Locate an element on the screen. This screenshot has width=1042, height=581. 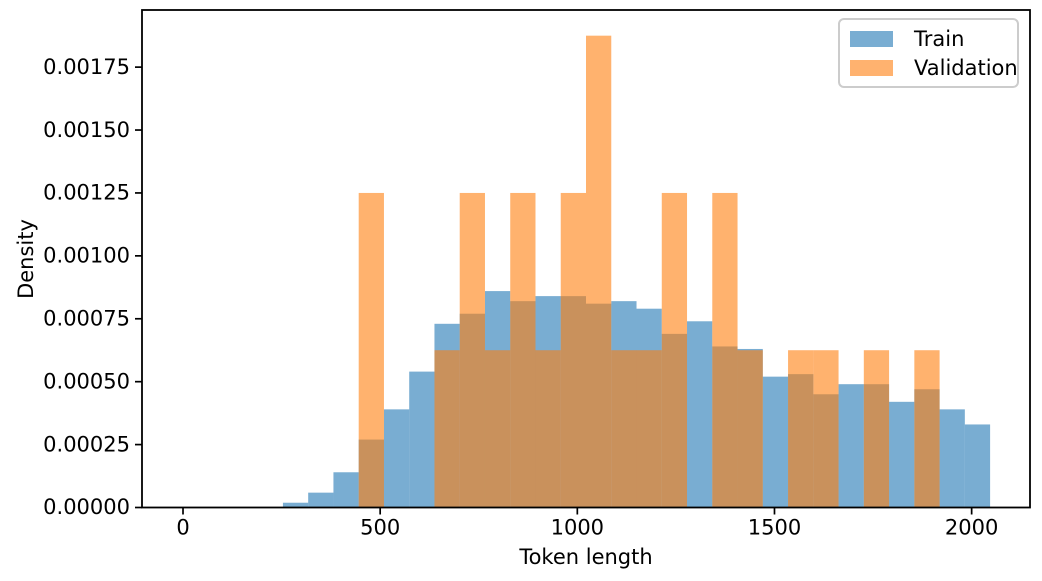
y-tick-label: 0.00000 is located at coordinates (86, 507).